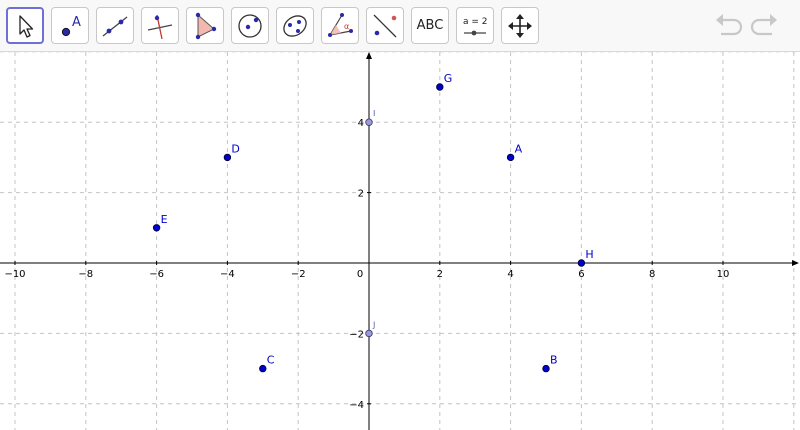 This screenshot has width=800, height=430. What do you see at coordinates (76, 22) in the screenshot?
I see `point-tool-label: A` at bounding box center [76, 22].